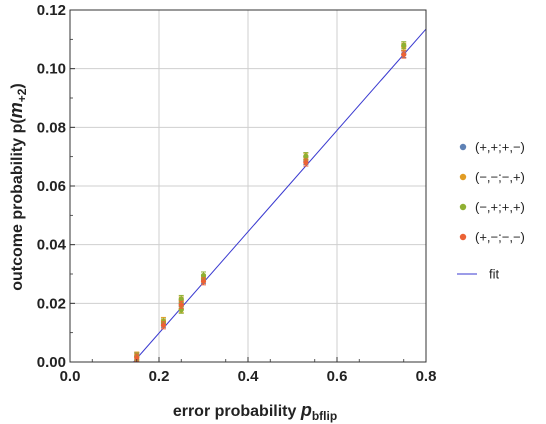  I want to click on y-tick-label: 0.12, so click(51, 10).